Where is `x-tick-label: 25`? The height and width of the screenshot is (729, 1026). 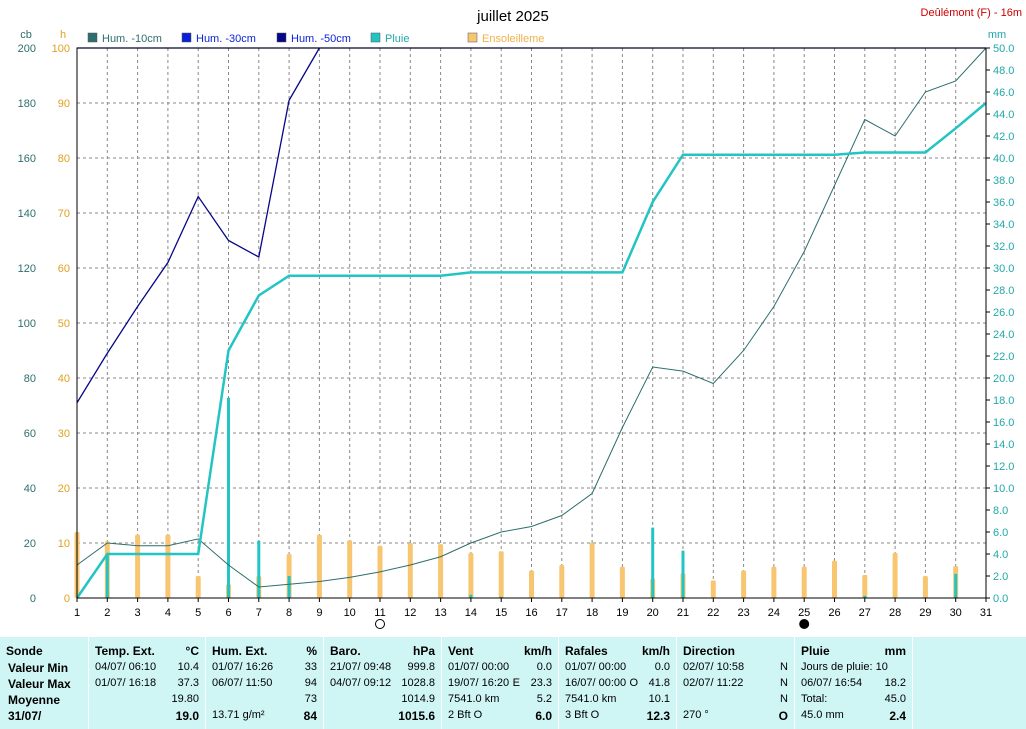
x-tick-label: 25 is located at coordinates (804, 613).